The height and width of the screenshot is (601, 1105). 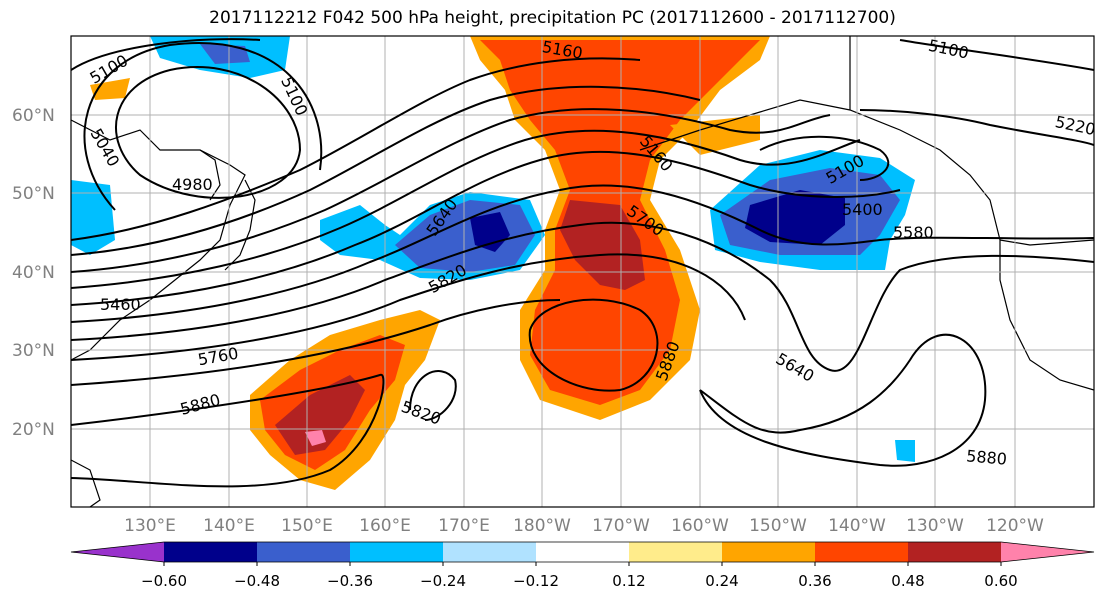 I want to click on lat-label: 40°N, so click(x=33, y=273).